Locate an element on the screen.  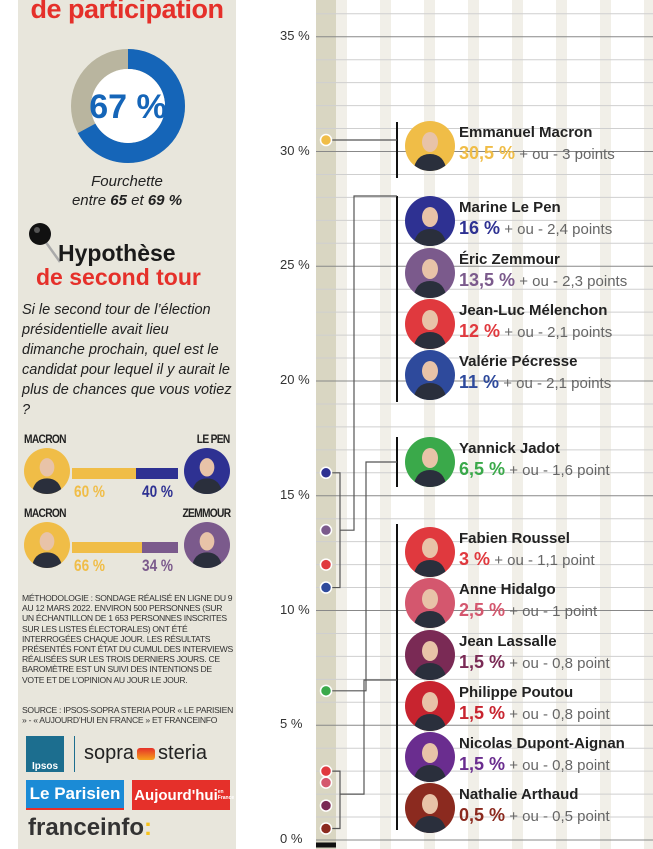
range-low: 65 is located at coordinates (118, 200).